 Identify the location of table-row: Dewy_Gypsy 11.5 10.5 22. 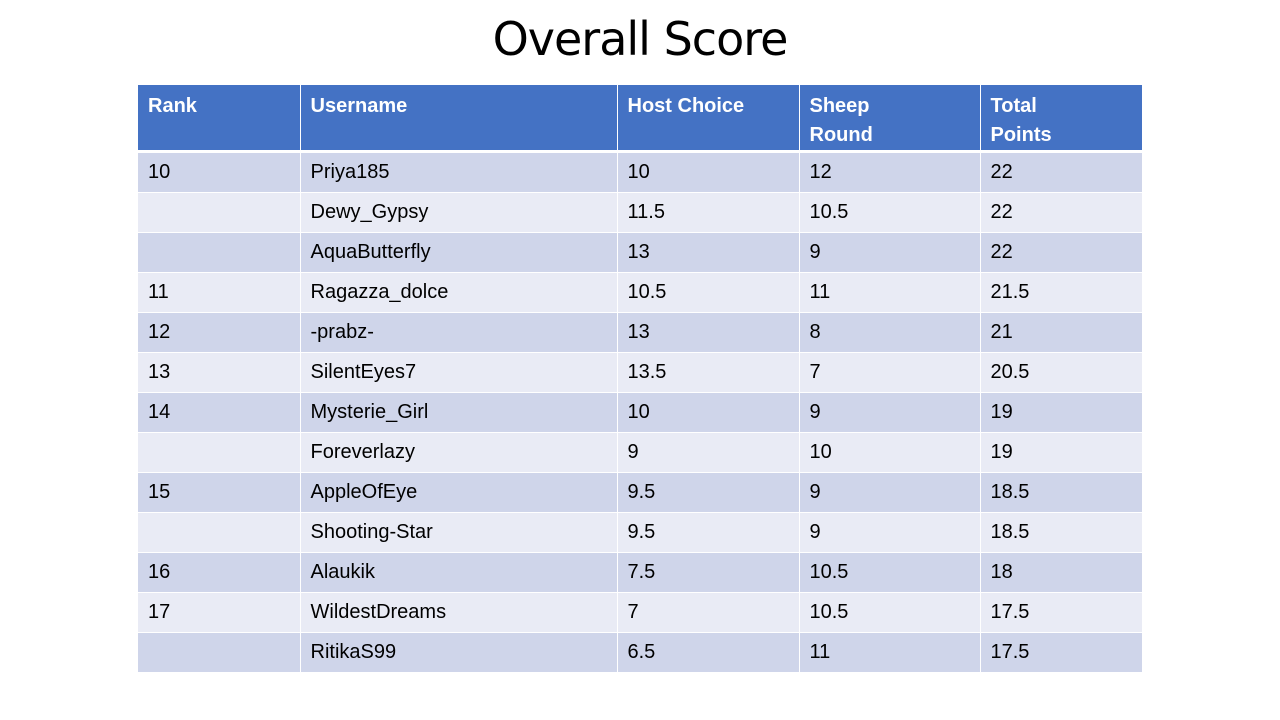
(640, 212).